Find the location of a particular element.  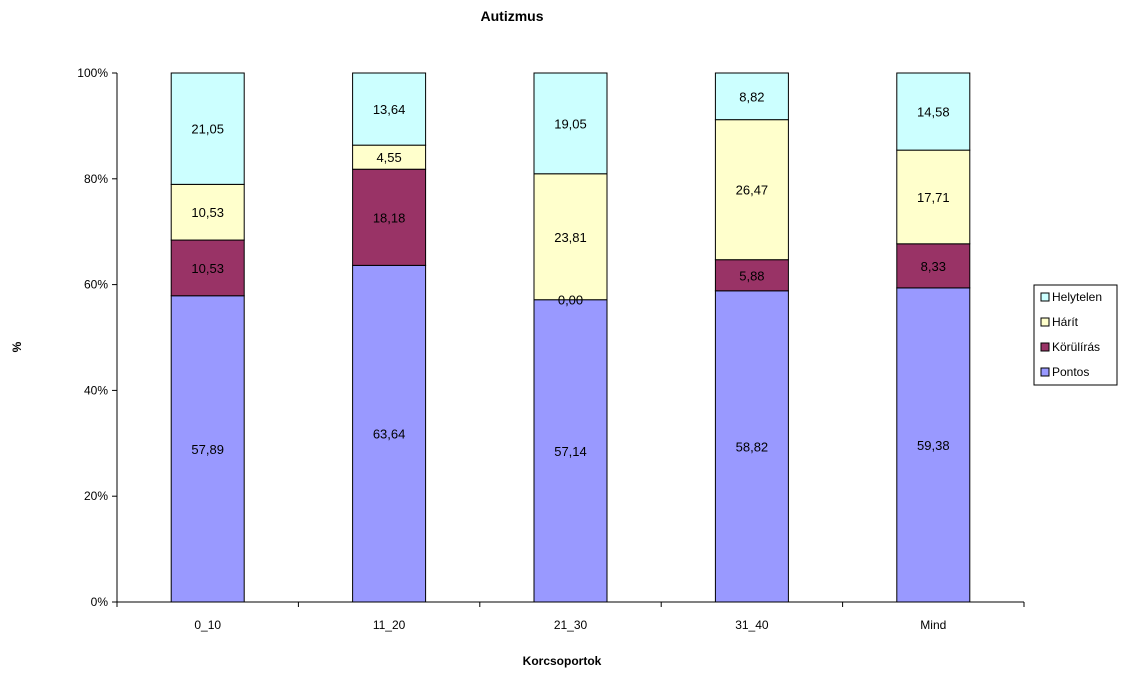

data-label: 57,14 is located at coordinates (570, 451).